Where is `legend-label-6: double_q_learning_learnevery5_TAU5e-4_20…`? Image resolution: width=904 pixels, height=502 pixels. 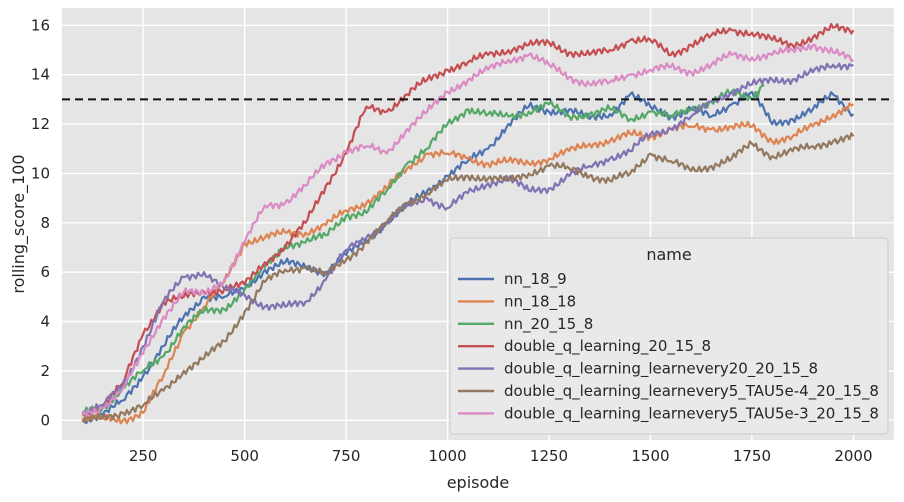
legend-label-6: double_q_learning_learnevery5_TAU5e-4_20… is located at coordinates (691, 391).